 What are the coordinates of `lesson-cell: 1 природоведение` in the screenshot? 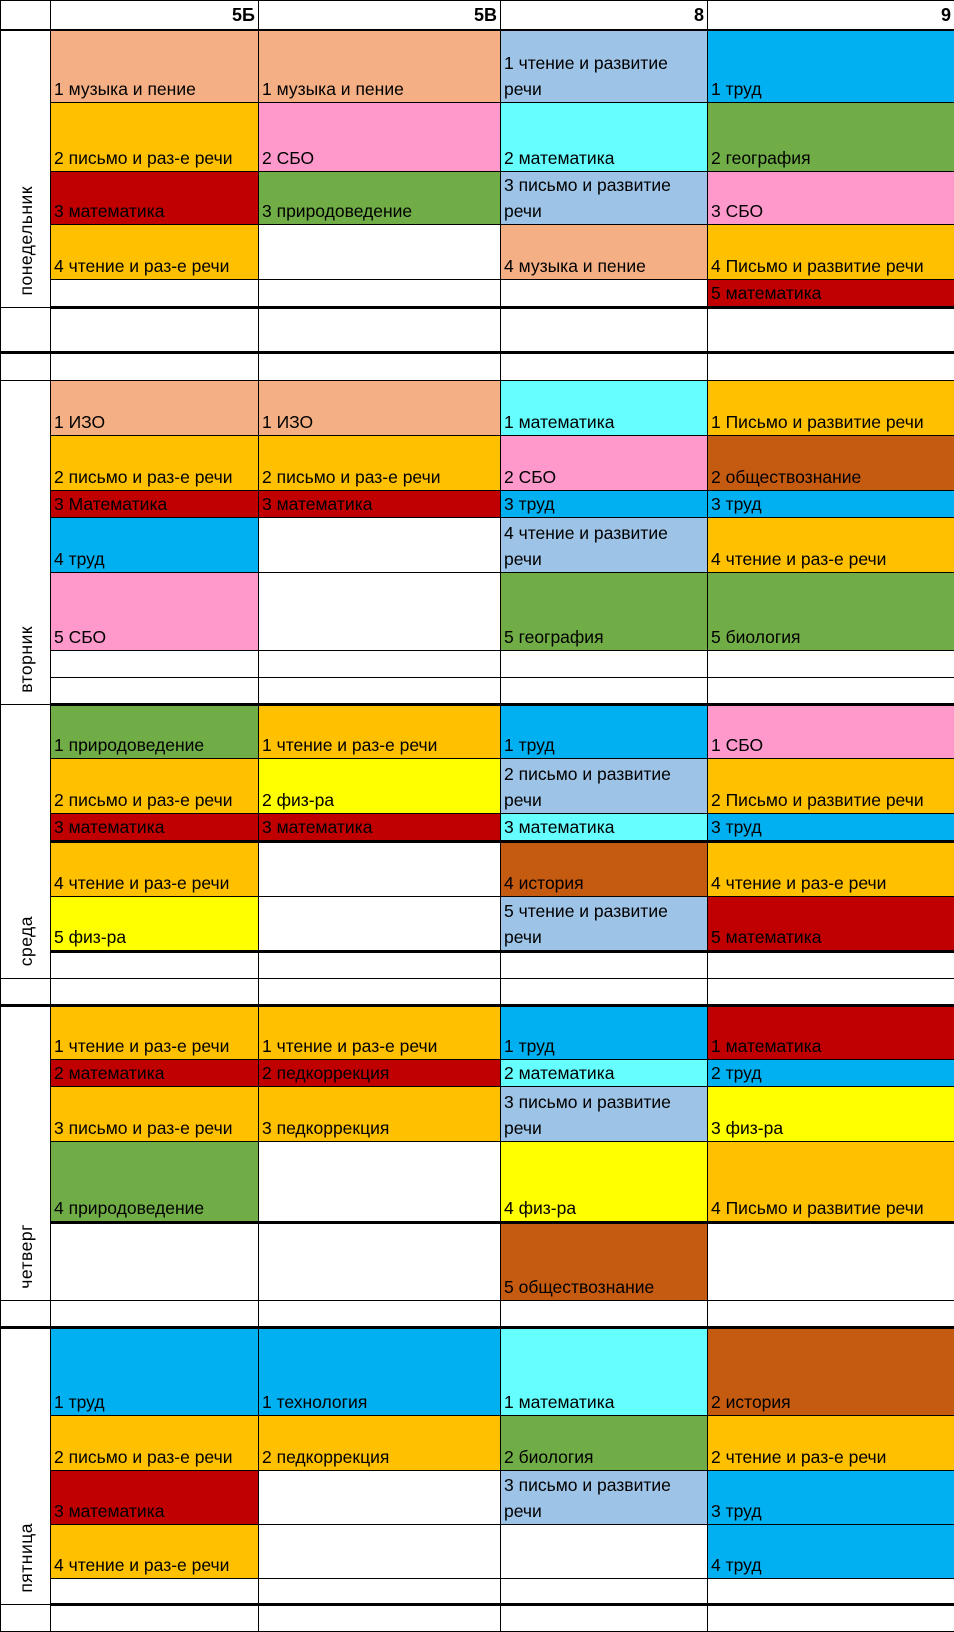 It's located at (155, 731).